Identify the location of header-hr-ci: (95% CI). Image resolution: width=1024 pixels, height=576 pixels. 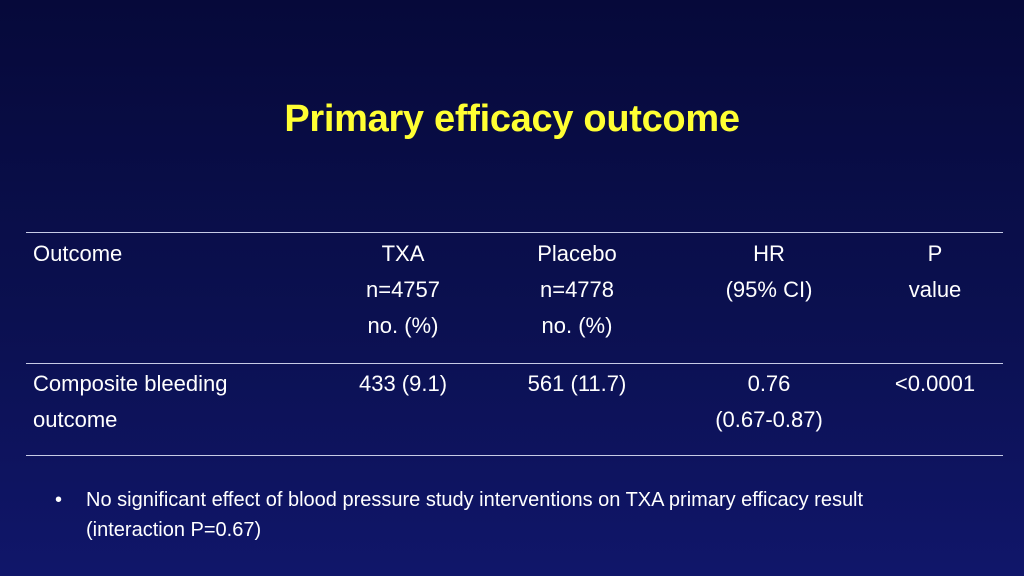
(769, 289).